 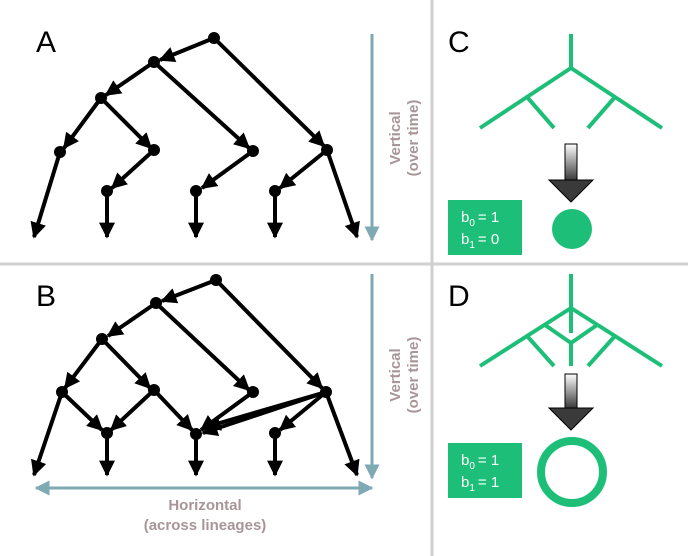 I want to click on panel-d-down-arrow, so click(x=571, y=402).